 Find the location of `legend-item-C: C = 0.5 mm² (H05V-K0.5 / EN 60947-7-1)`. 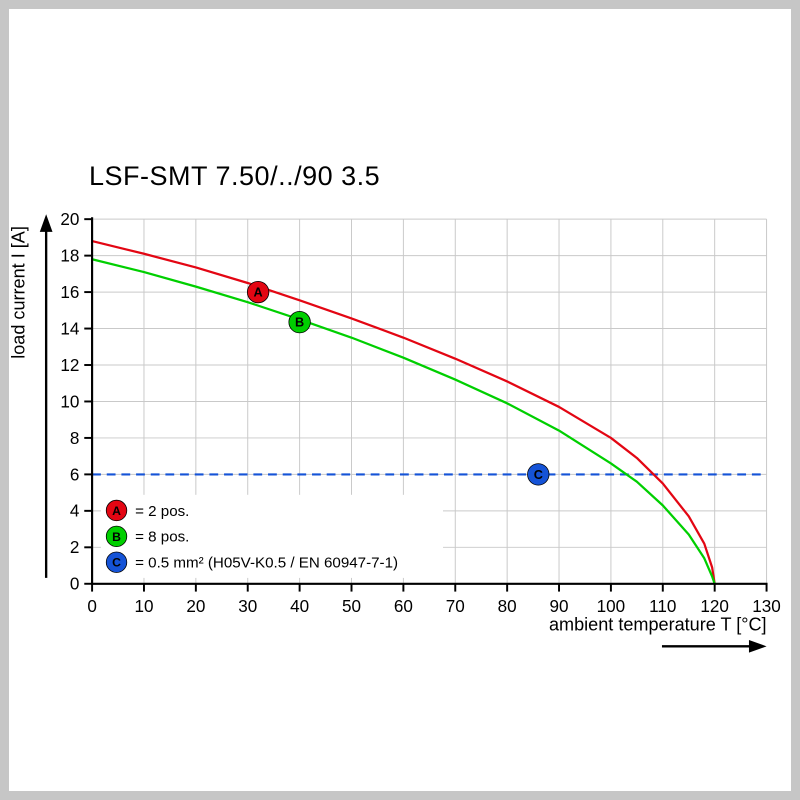

legend-item-C: C = 0.5 mm² (H05V-K0.5 / EN 60947-7-1) is located at coordinates (251, 562).